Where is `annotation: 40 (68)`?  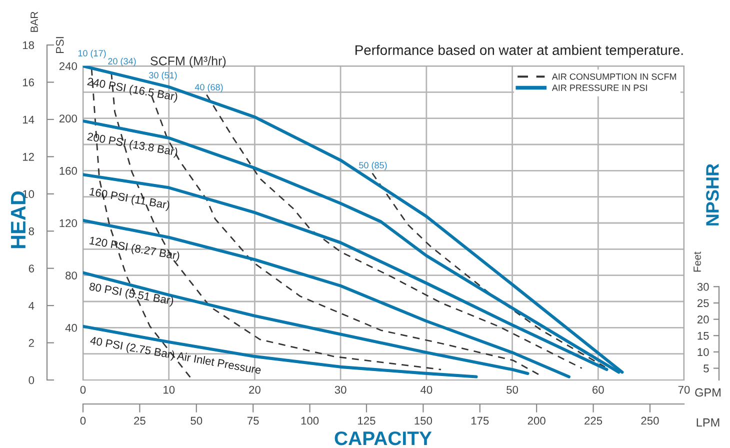 annotation: 40 (68) is located at coordinates (208, 88).